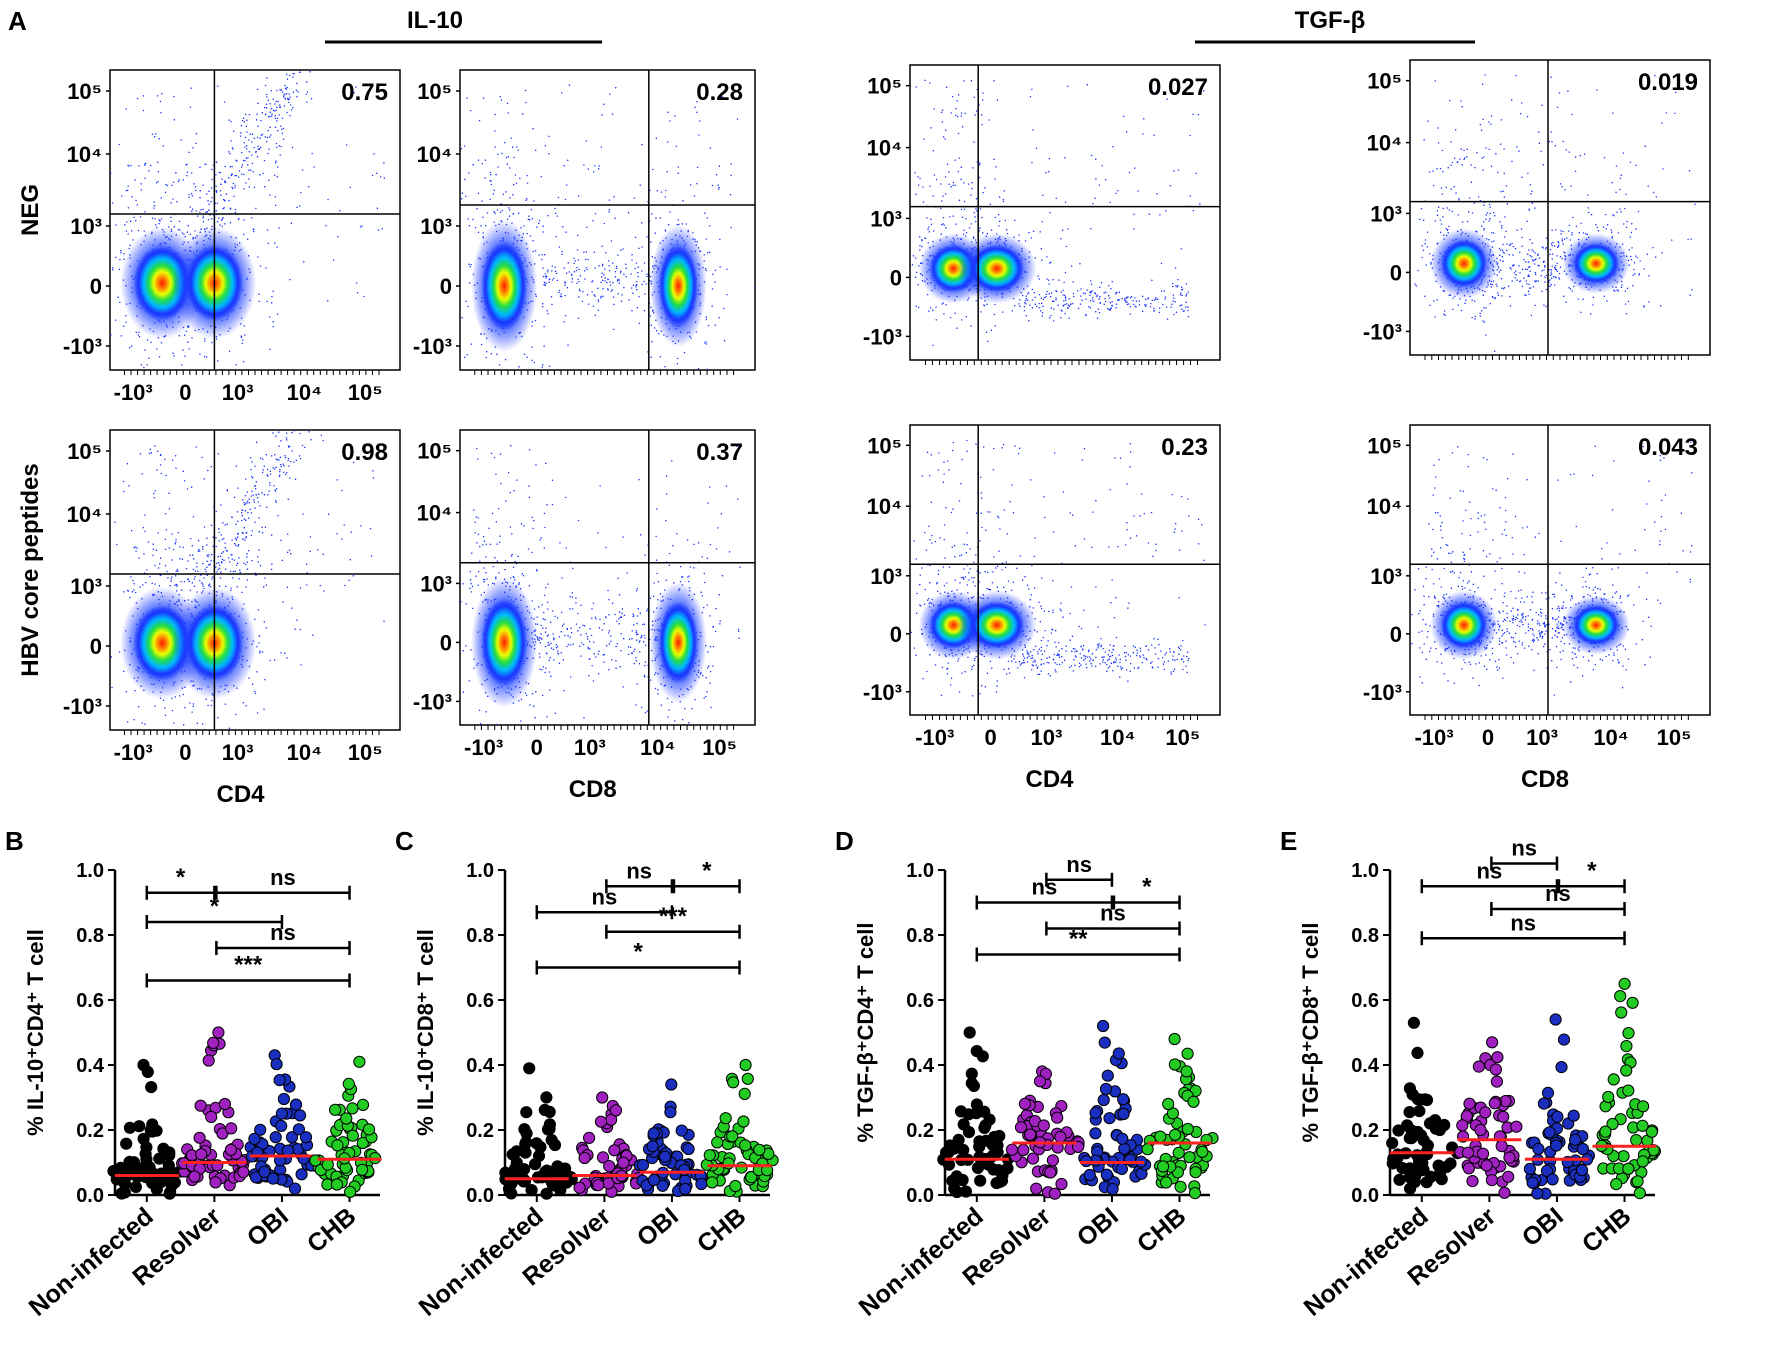 The image size is (1772, 1366). What do you see at coordinates (865, 1032) in the screenshot?
I see `y-axis-label: % TGF-β⁺CD4⁺ T cell` at bounding box center [865, 1032].